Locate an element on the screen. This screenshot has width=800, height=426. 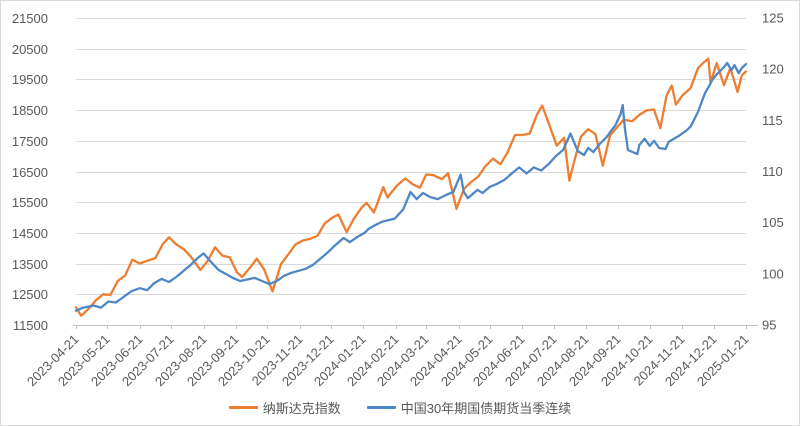
svg-text: 11500 is located at coordinates (30, 325).